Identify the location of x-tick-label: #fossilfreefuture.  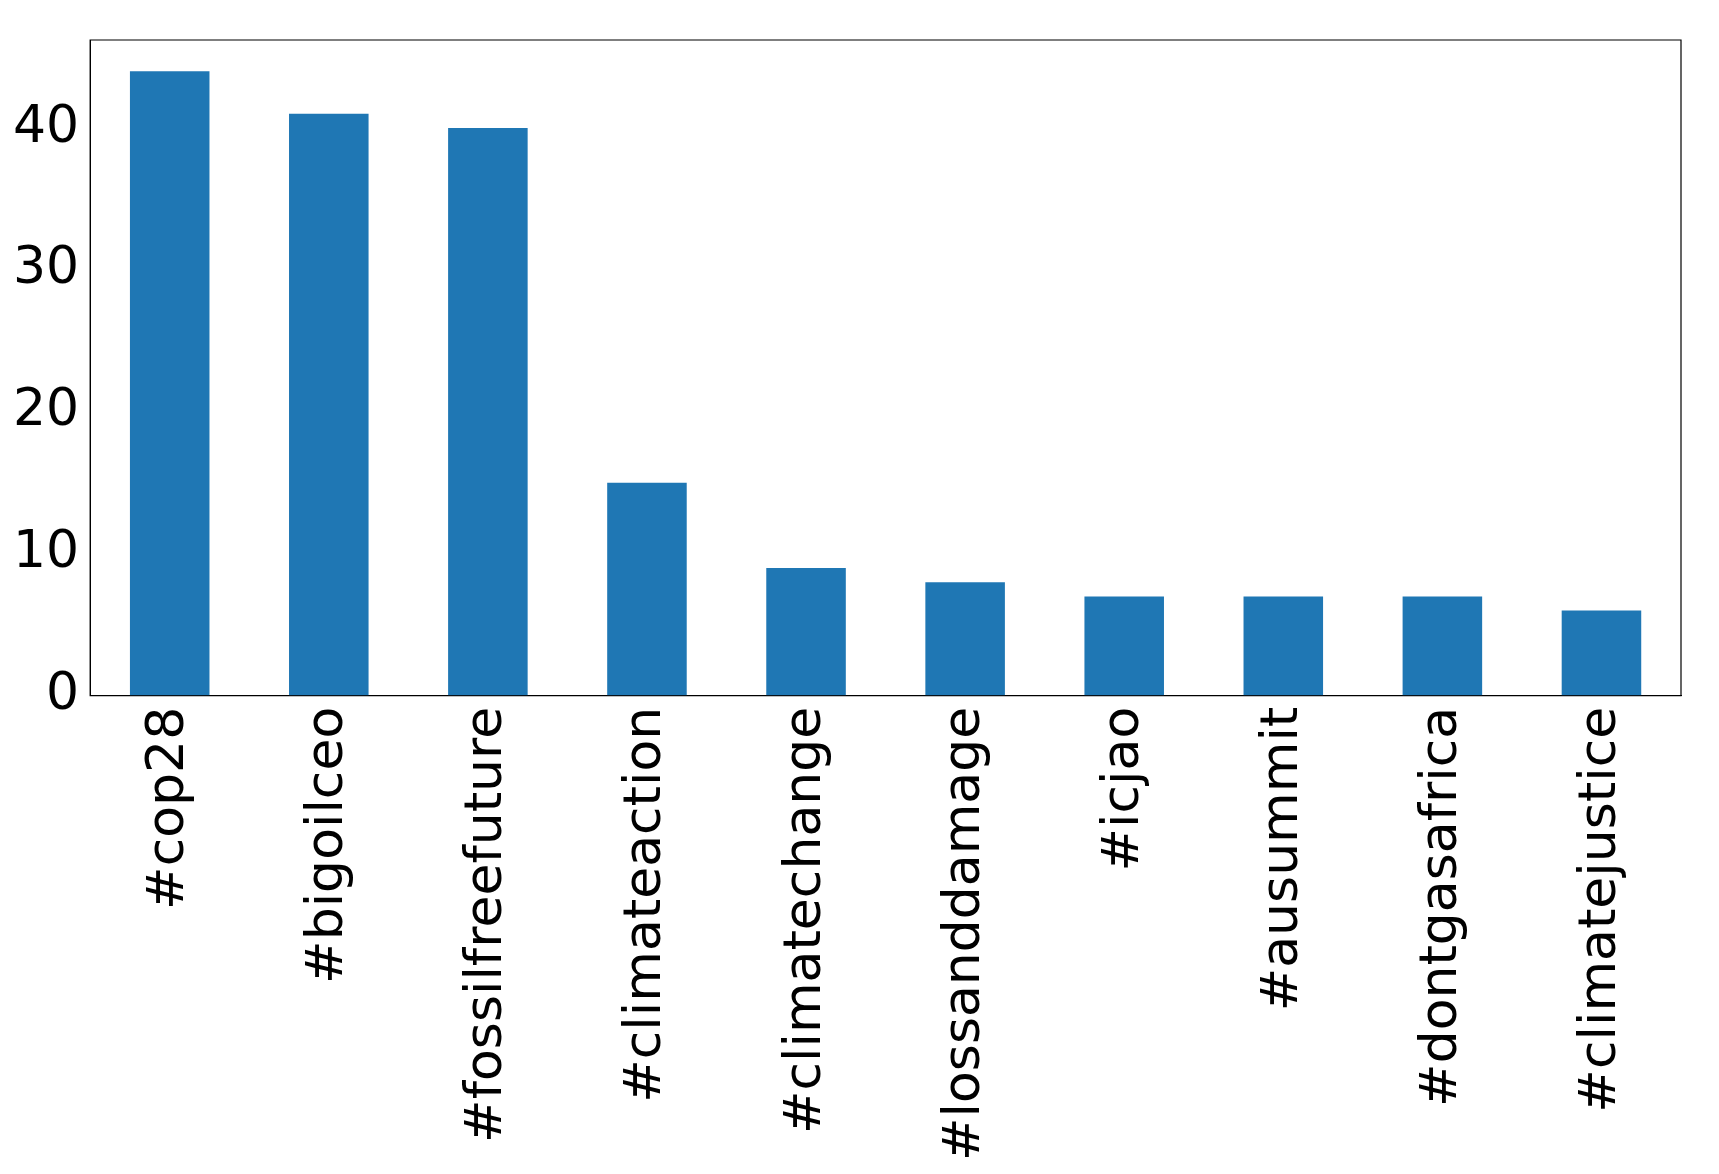
(483, 924).